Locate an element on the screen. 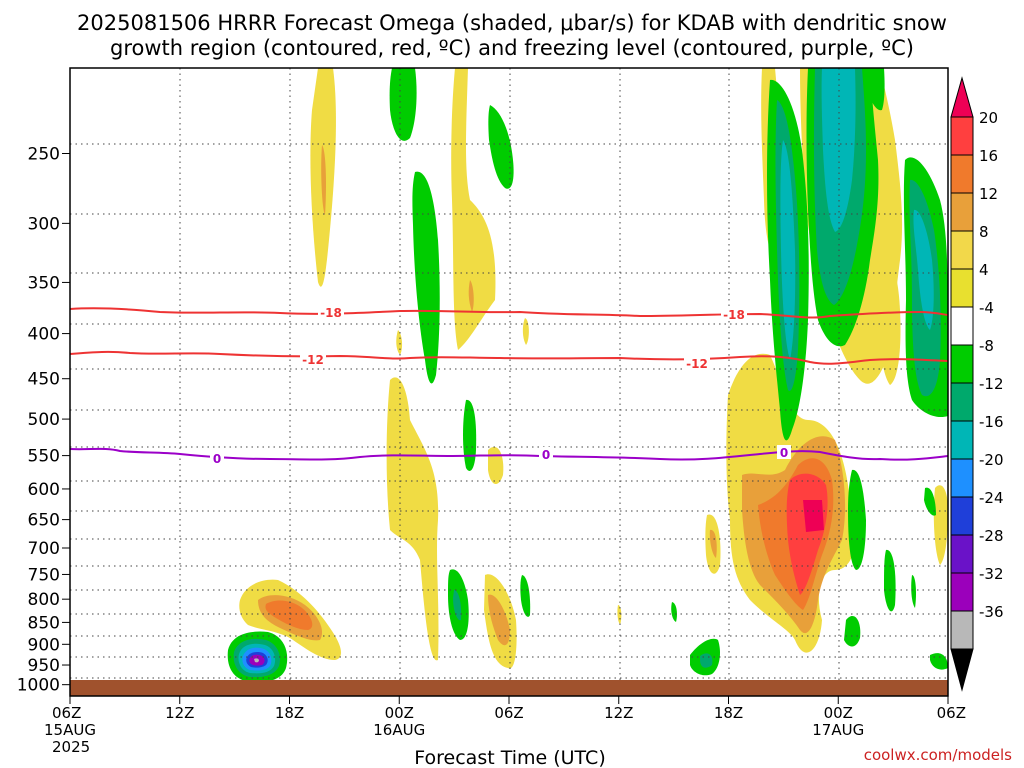 This screenshot has width=1024, height=768. colorbar-label: -20 is located at coordinates (991, 460).